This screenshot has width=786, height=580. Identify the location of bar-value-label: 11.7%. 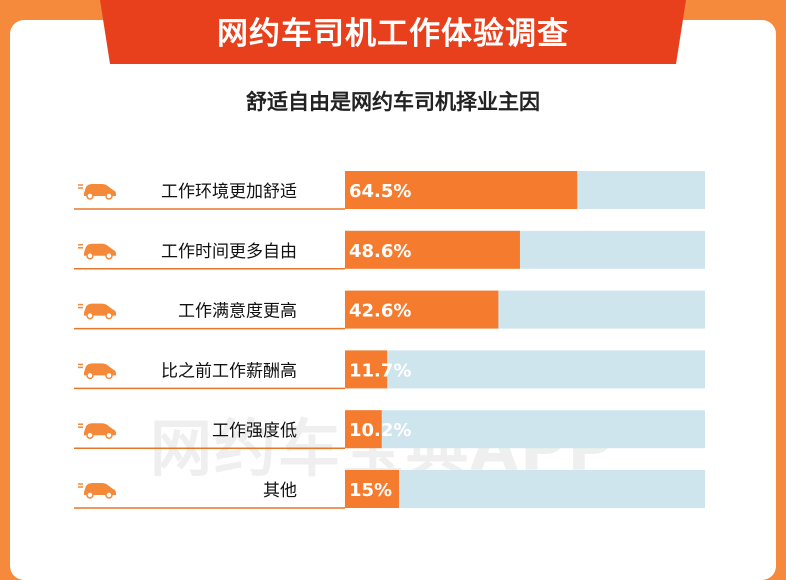
(380, 370).